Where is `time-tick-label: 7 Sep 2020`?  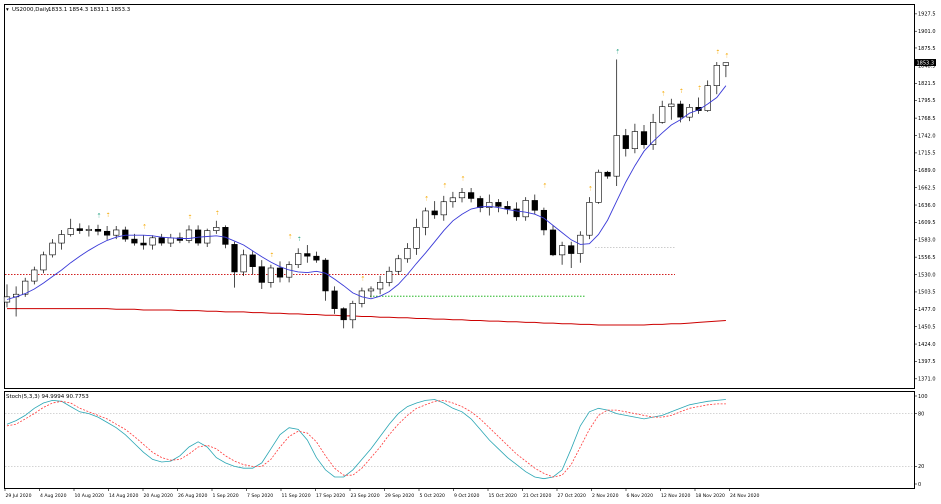 time-tick-label: 7 Sep 2020 is located at coordinates (260, 496).